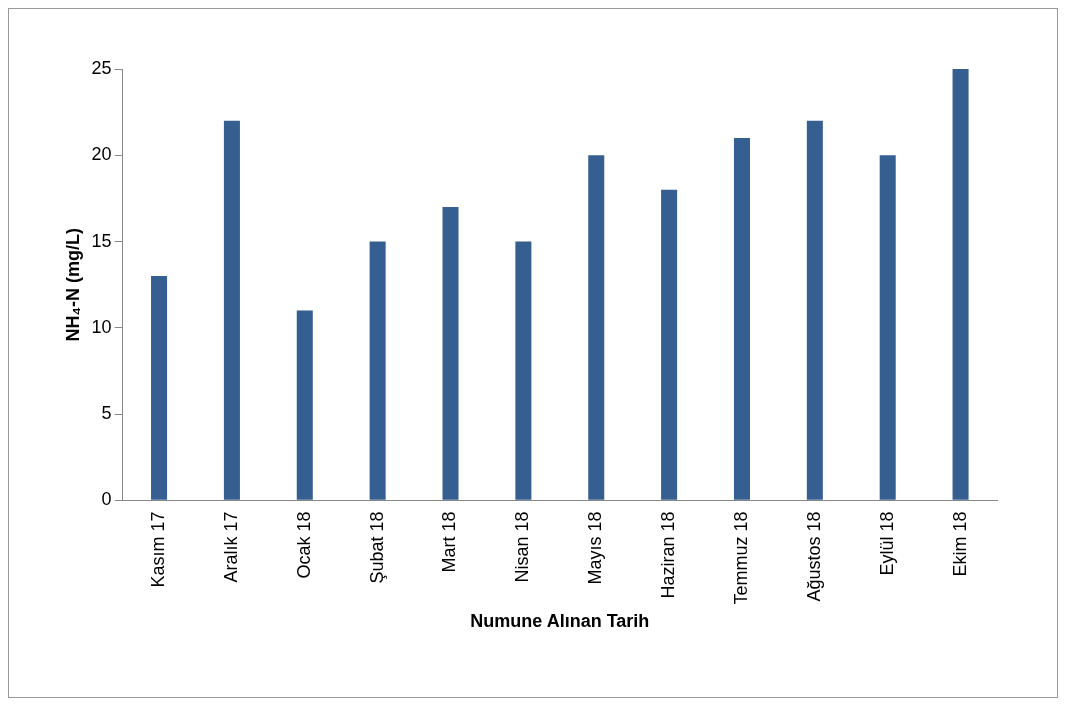 The image size is (1070, 709). What do you see at coordinates (595, 548) in the screenshot?
I see `x-tick-label: Mayıs 18` at bounding box center [595, 548].